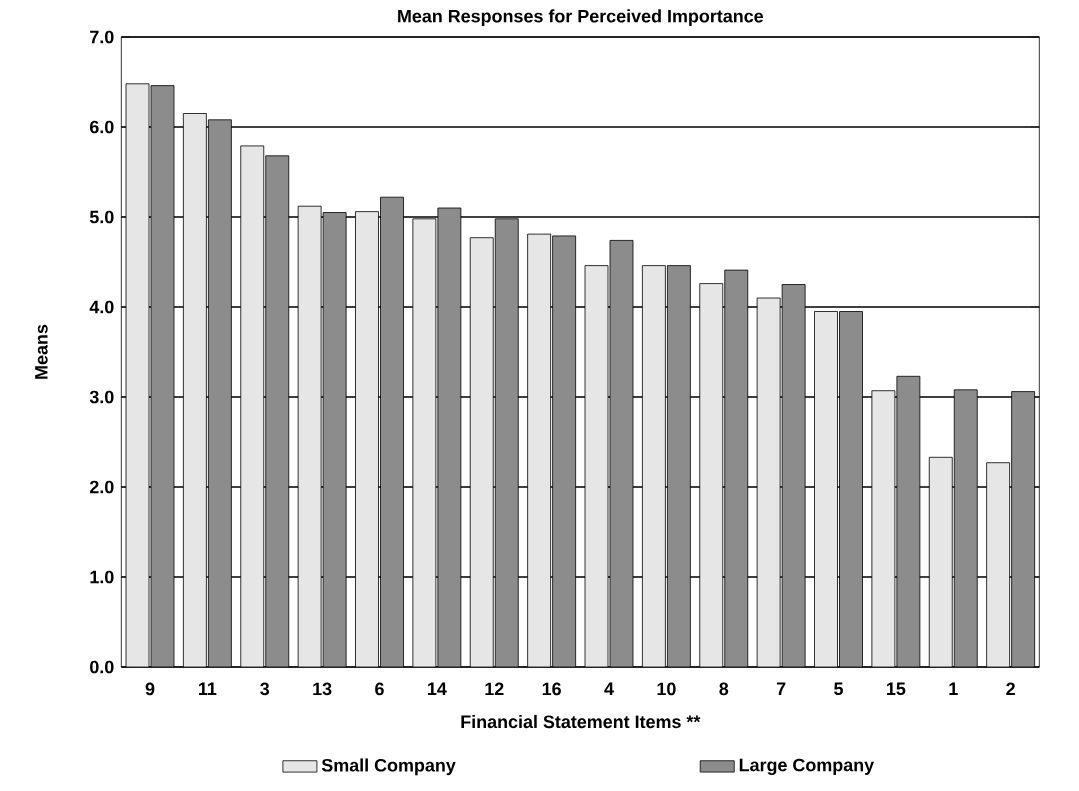 The width and height of the screenshot is (1079, 791). I want to click on x-tick-label: 6, so click(379, 689).